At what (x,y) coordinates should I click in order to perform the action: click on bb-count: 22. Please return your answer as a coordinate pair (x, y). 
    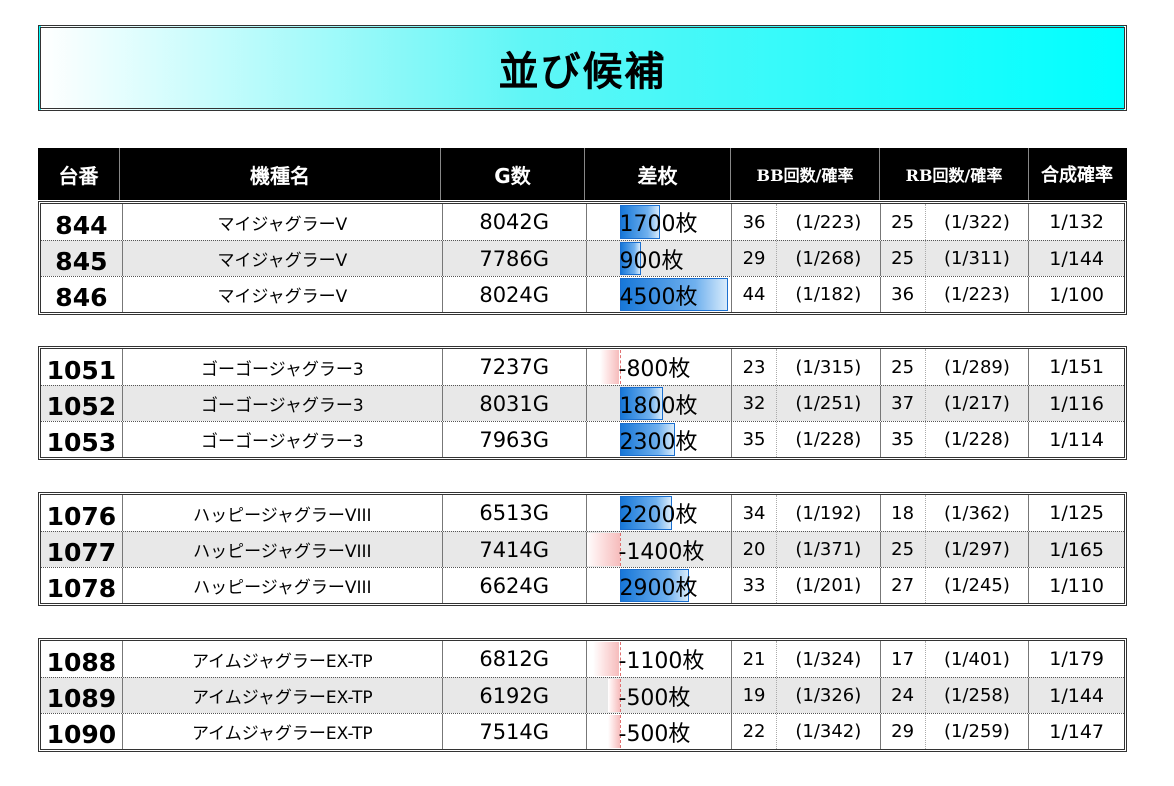
    Looking at the image, I should click on (754, 731).